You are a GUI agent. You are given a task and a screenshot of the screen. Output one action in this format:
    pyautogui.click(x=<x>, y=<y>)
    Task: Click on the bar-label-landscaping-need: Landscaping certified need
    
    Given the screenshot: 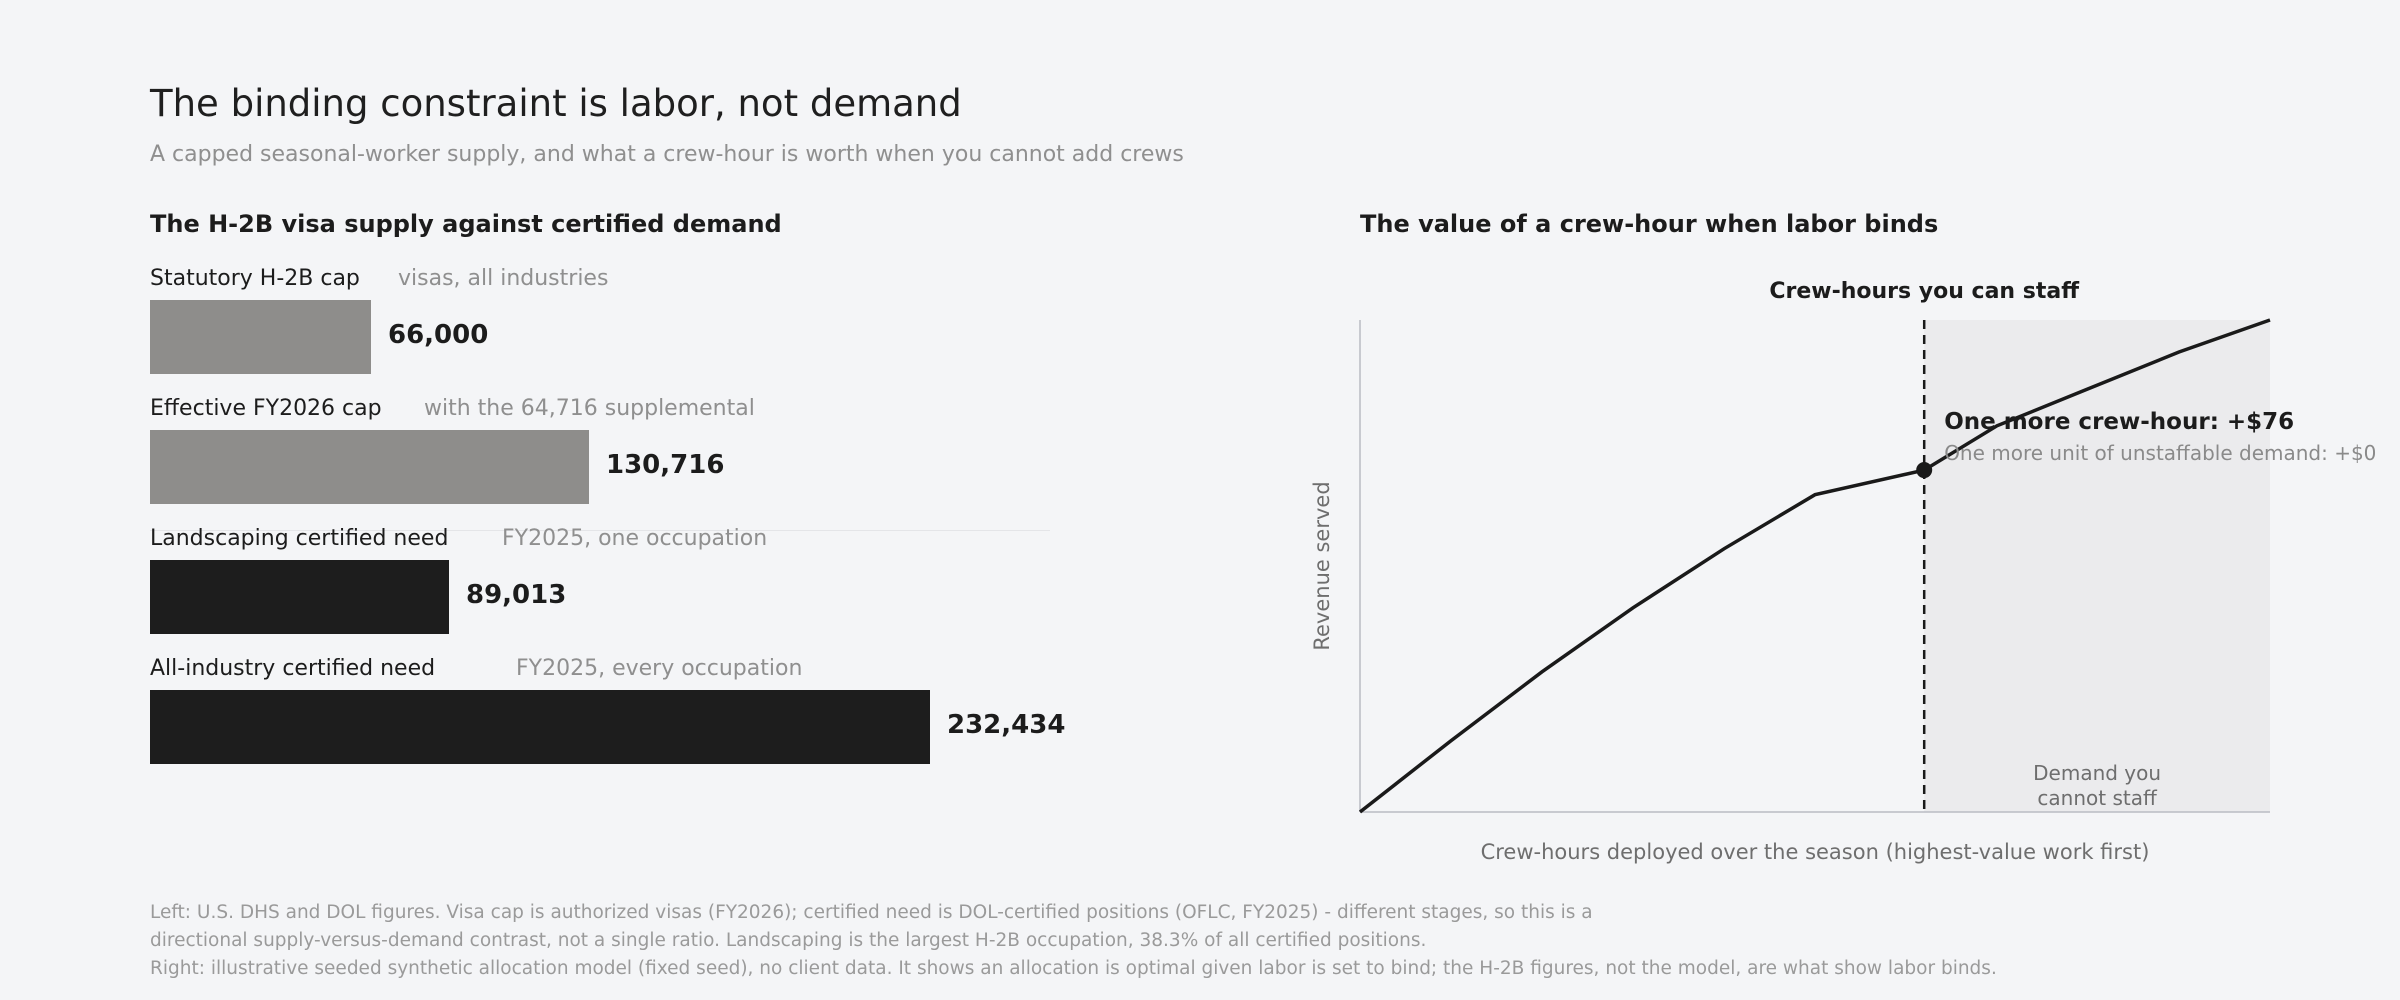 What is the action you would take?
    pyautogui.click(x=299, y=538)
    